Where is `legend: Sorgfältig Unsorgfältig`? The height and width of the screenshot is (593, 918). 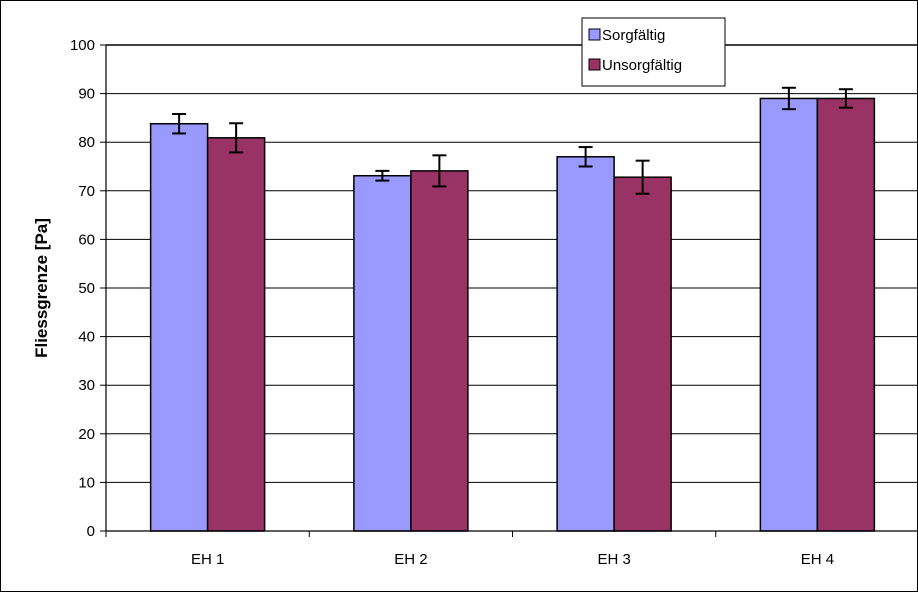 legend: Sorgfältig Unsorgfältig is located at coordinates (653, 52).